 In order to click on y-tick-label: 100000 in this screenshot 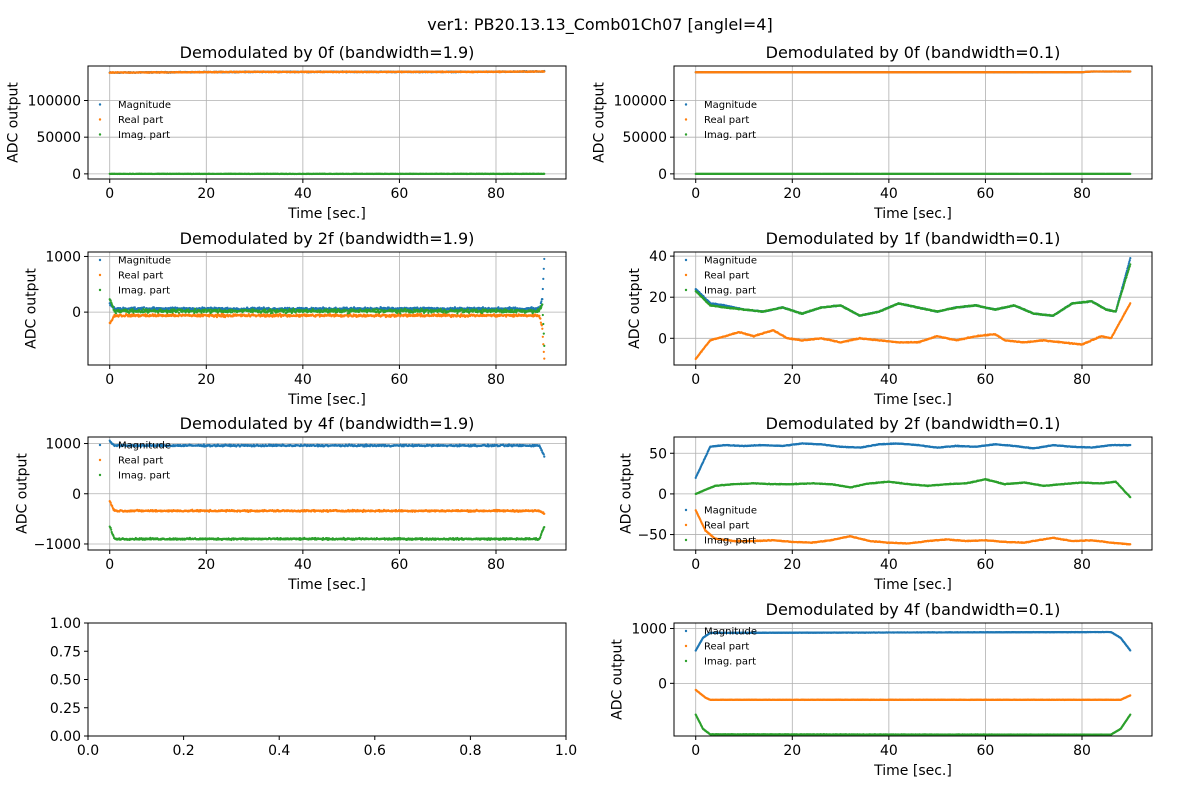, I will do `click(54, 101)`.